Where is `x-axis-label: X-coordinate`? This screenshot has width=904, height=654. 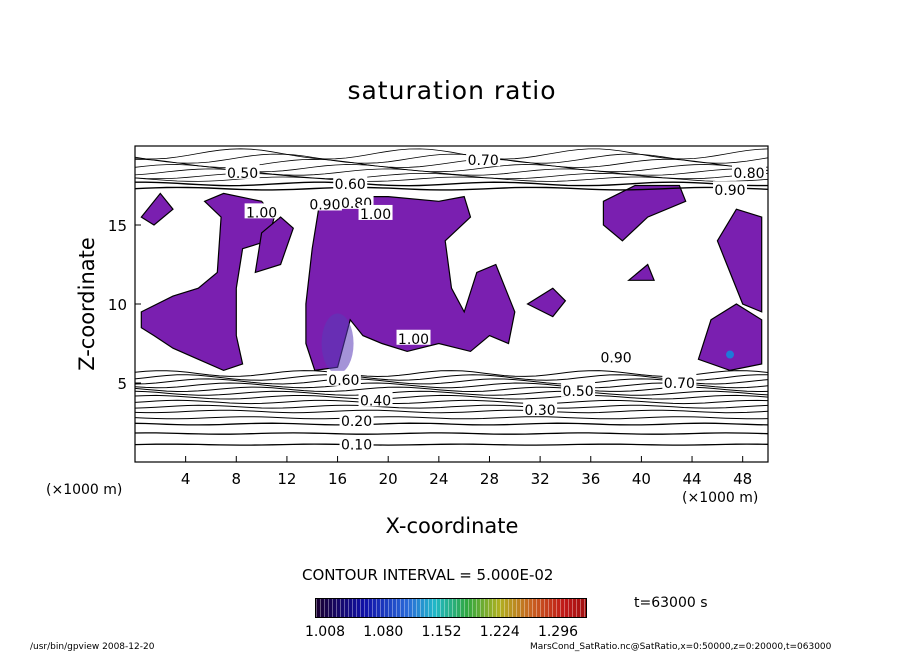
x-axis-label: X-coordinate is located at coordinates (452, 526).